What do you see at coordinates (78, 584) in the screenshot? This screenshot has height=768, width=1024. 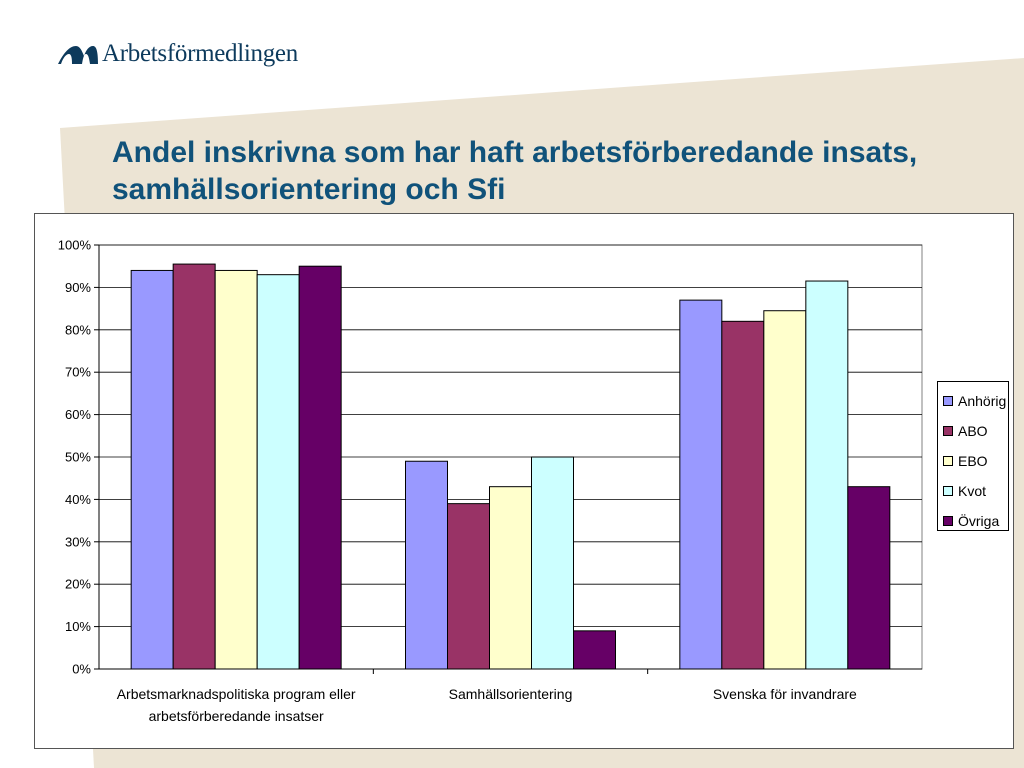 I see `y-tick-label: 20%` at bounding box center [78, 584].